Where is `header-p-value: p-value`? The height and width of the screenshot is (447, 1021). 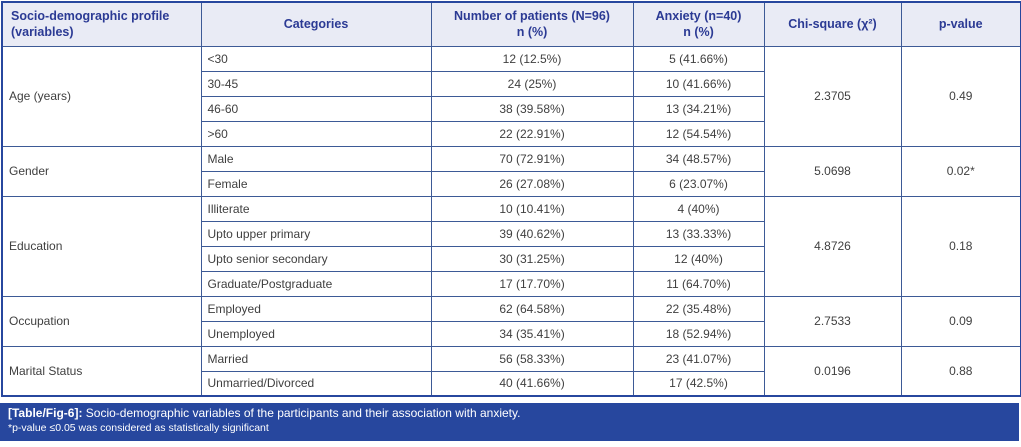
header-p-value: p-value is located at coordinates (960, 24).